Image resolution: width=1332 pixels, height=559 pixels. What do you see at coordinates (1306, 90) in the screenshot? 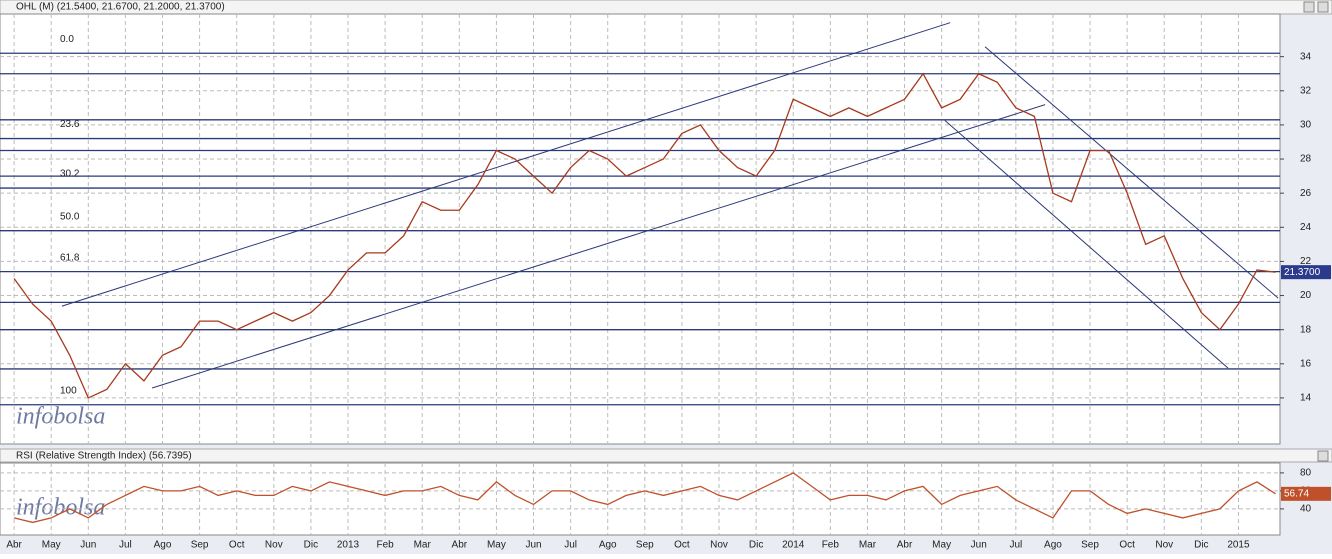
I see `y-tick-label: 32` at bounding box center [1306, 90].